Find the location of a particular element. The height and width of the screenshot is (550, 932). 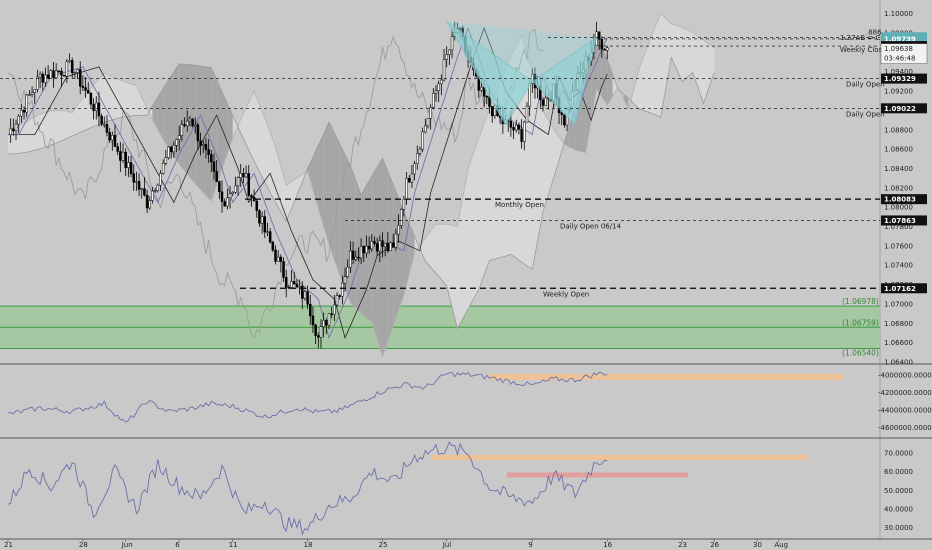

cumulative-indicator-line is located at coordinates (307, 397).